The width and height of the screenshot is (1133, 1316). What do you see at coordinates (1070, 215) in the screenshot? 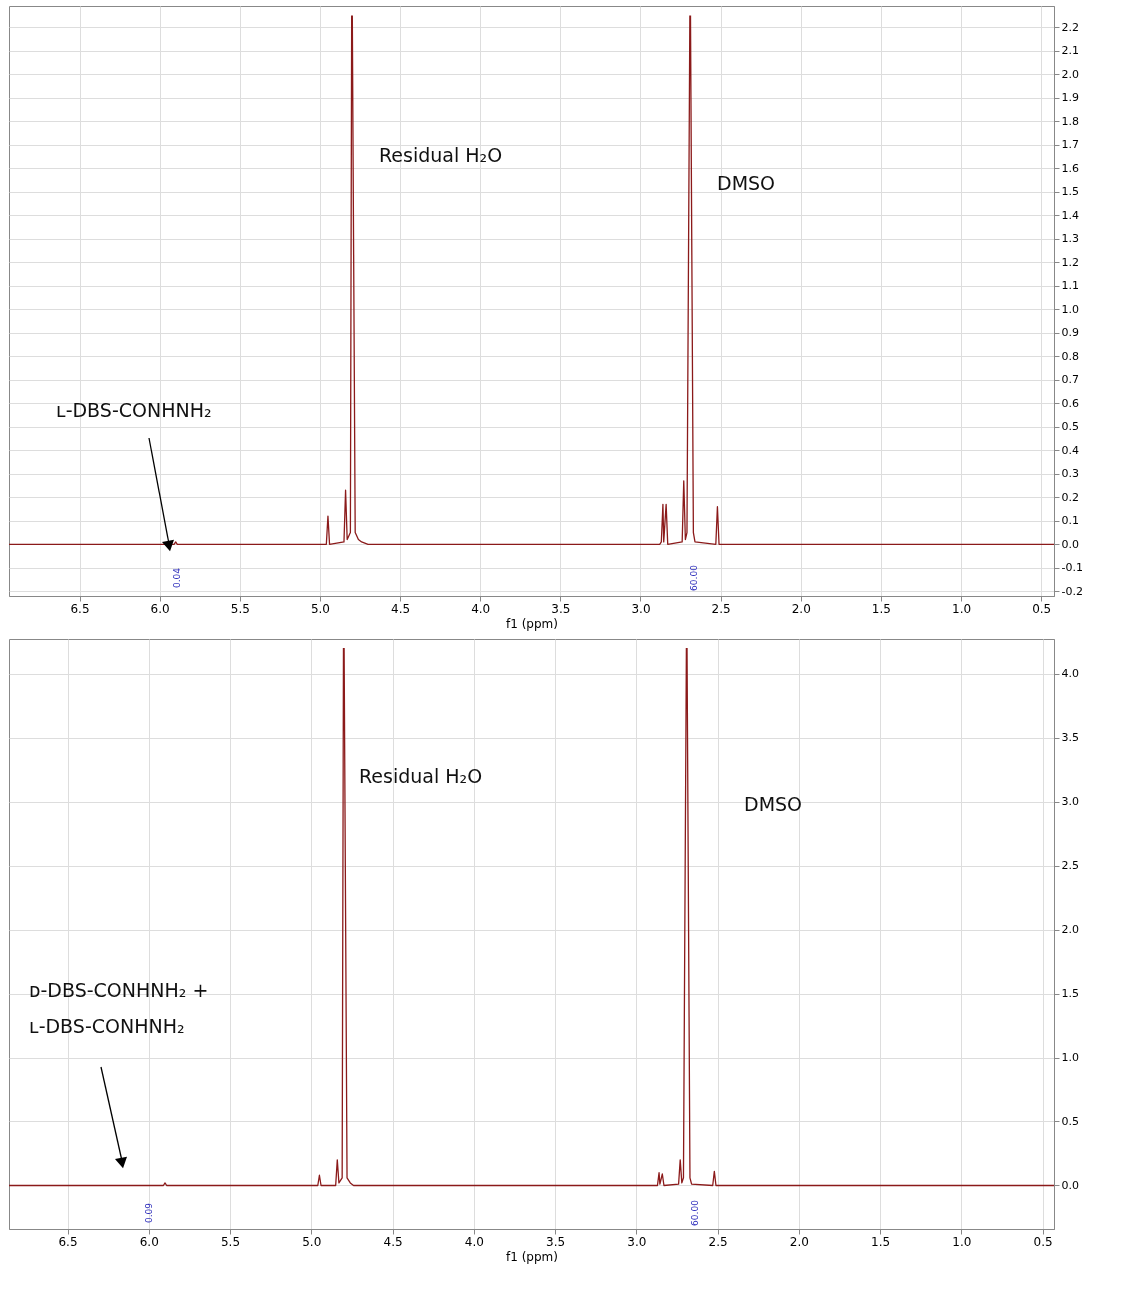
I see `y-tick-label: 1.4` at bounding box center [1070, 215].